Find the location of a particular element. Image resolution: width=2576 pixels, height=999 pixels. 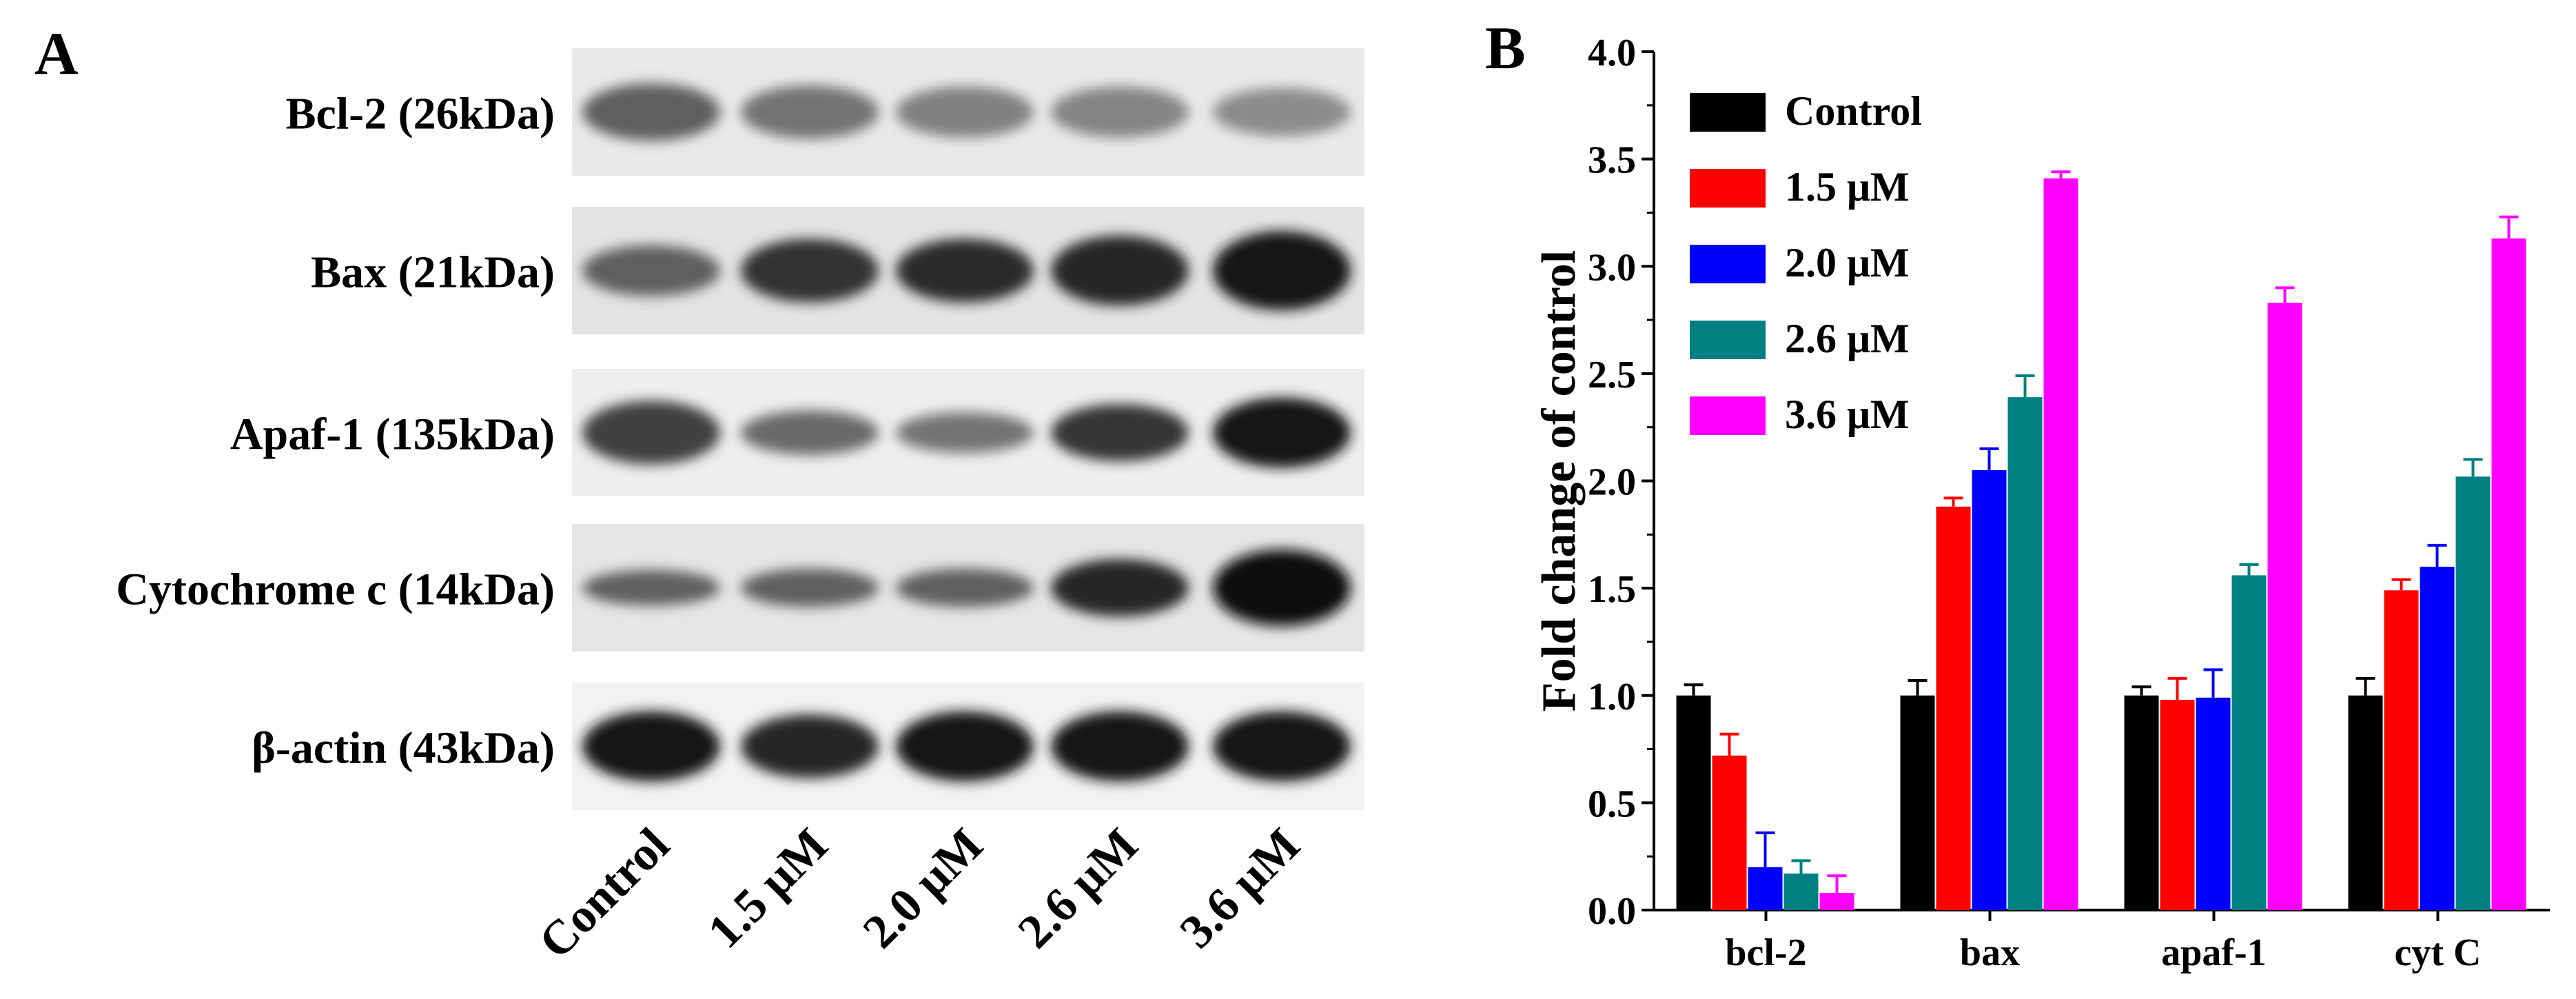

y-tick-label: 2.0 is located at coordinates (1612, 482).